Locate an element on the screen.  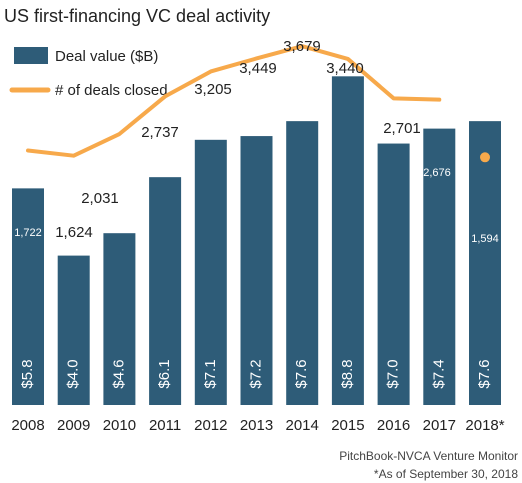
deals-closed-label: 3,440 is located at coordinates (345, 68).